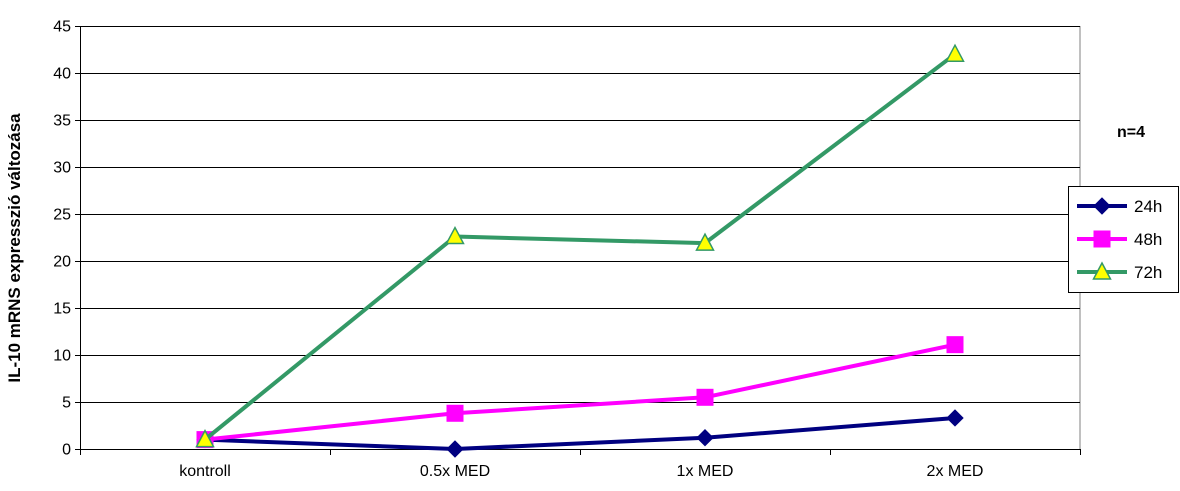 This screenshot has width=1180, height=491. Describe the element at coordinates (455, 471) in the screenshot. I see `x-tick-label: 0.5x MED` at that location.